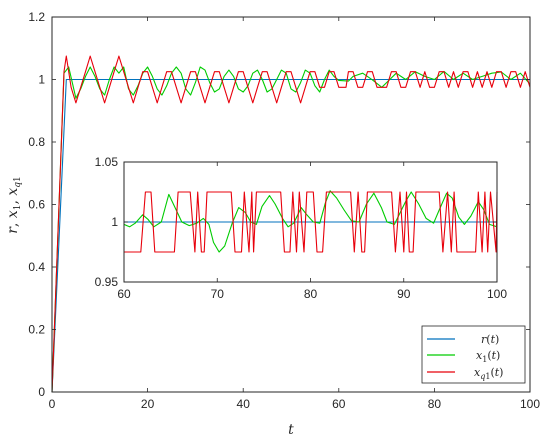 Image resolution: width=550 pixels, height=441 pixels. Describe the element at coordinates (36, 267) in the screenshot. I see `main-y-tick-label: 0.4` at that location.